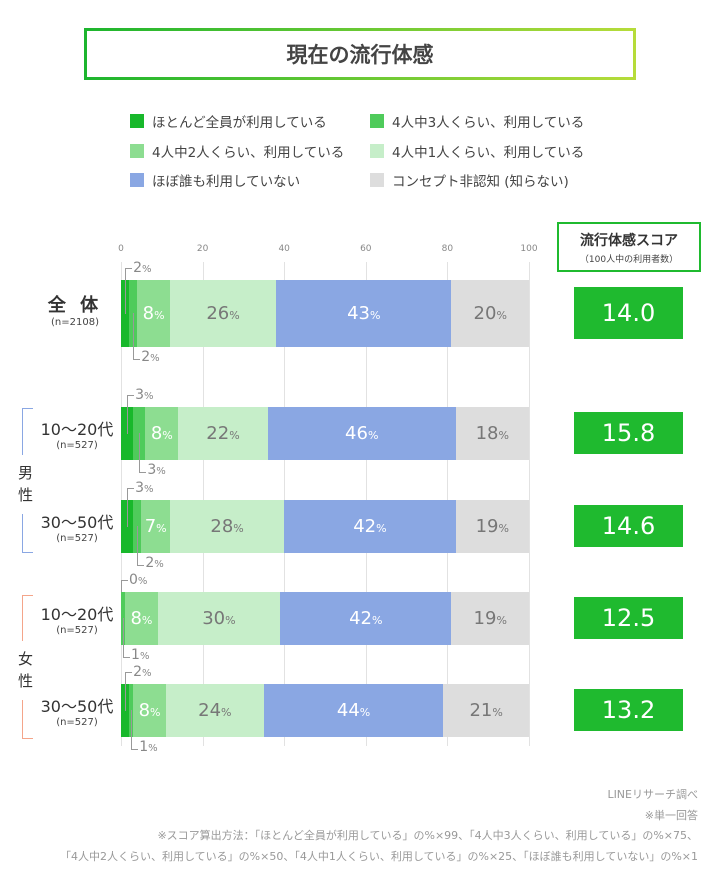 This screenshot has width=720, height=893. I want to click on bar-segment: 46%, so click(361, 433).